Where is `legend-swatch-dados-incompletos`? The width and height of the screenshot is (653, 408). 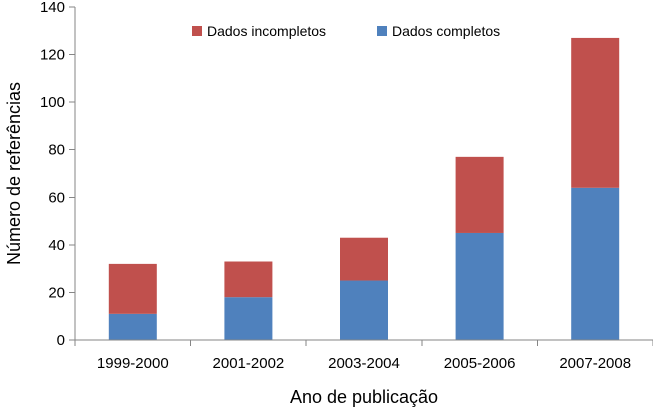
legend-swatch-dados-incompletos is located at coordinates (197, 31).